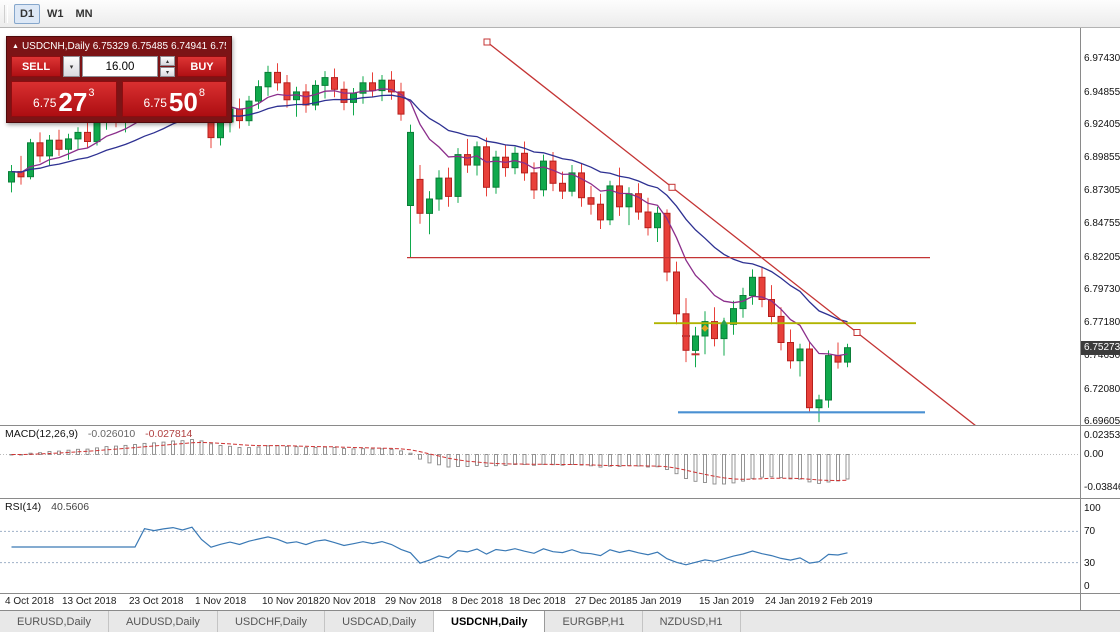  Describe the element at coordinates (119, 99) in the screenshot. I see `quote-row: 6.75 27 3 6.75 50 8` at that location.